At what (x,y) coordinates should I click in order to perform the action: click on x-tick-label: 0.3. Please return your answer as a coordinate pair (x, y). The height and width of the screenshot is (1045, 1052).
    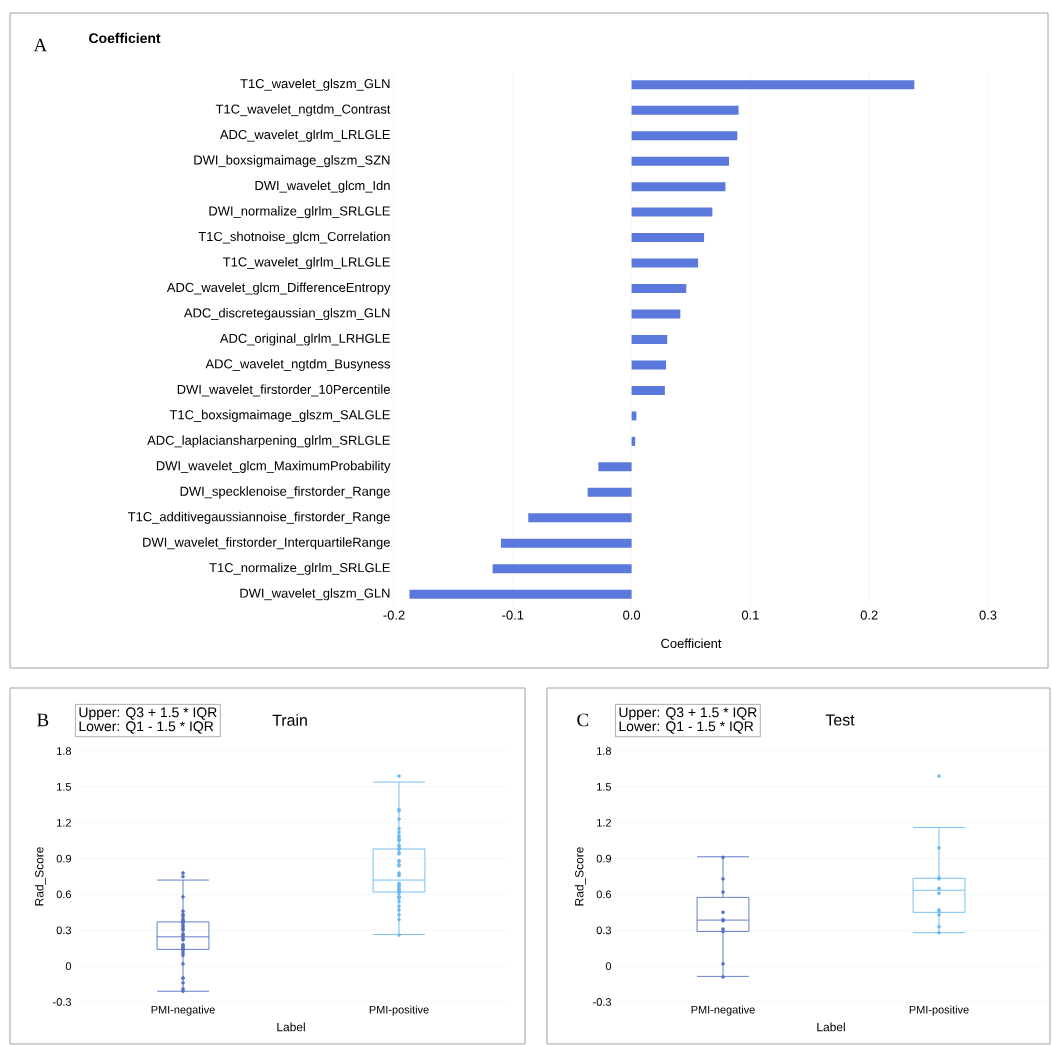
    Looking at the image, I should click on (988, 615).